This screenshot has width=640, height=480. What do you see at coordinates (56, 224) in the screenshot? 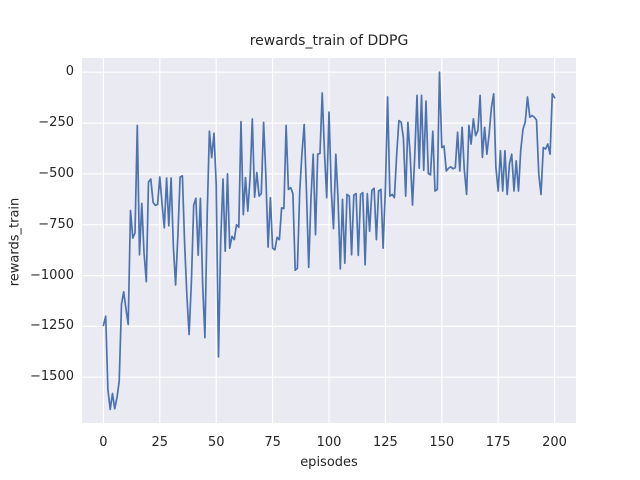
I see `y-tick-label: −750` at bounding box center [56, 224].